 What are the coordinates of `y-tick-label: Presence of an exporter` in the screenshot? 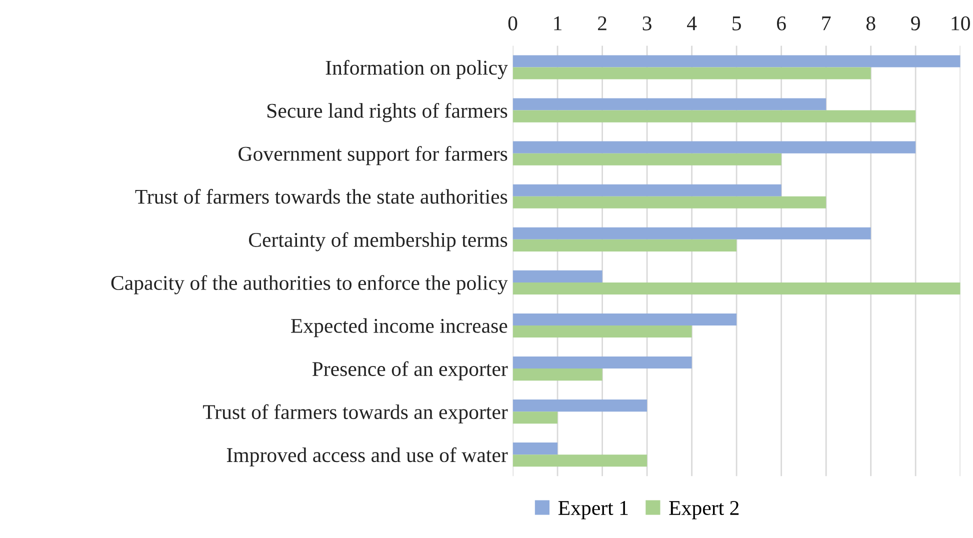 It's located at (410, 370).